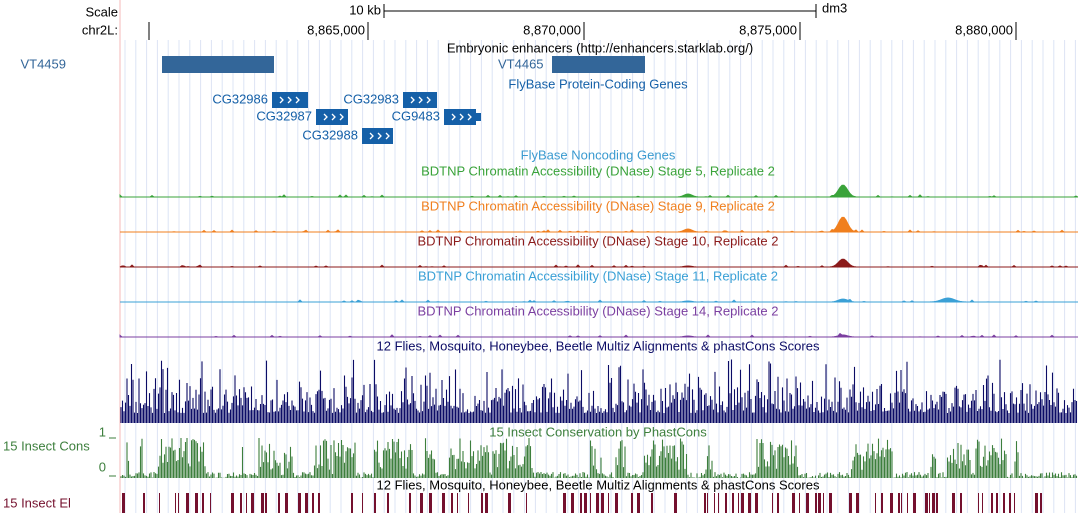  Describe the element at coordinates (371, 98) in the screenshot. I see `gene-label: CG32983` at that location.